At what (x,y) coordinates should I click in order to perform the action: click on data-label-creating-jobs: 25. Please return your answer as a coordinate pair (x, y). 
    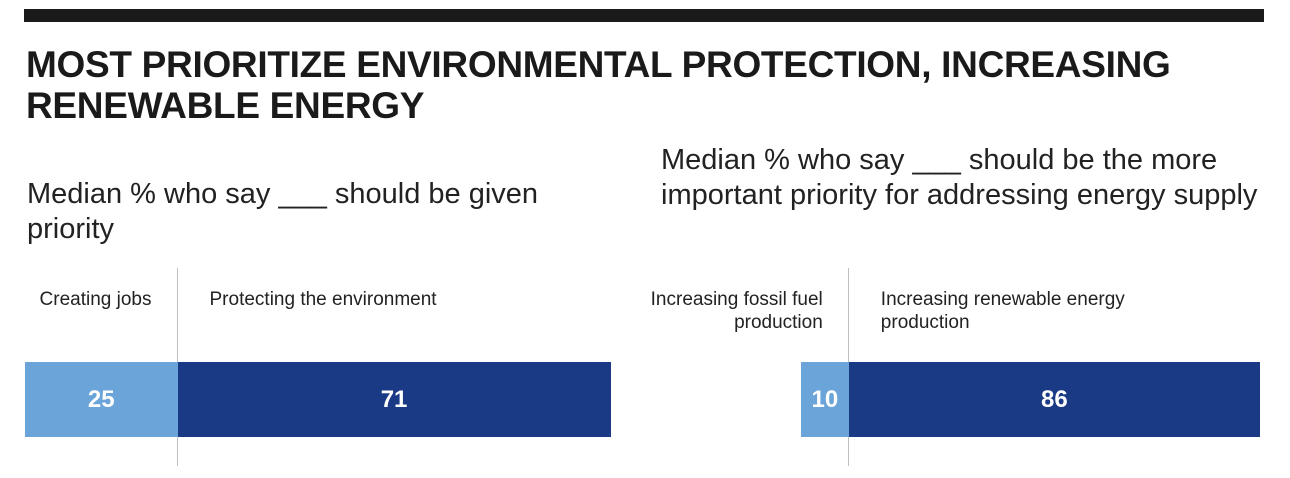
    Looking at the image, I should click on (101, 399).